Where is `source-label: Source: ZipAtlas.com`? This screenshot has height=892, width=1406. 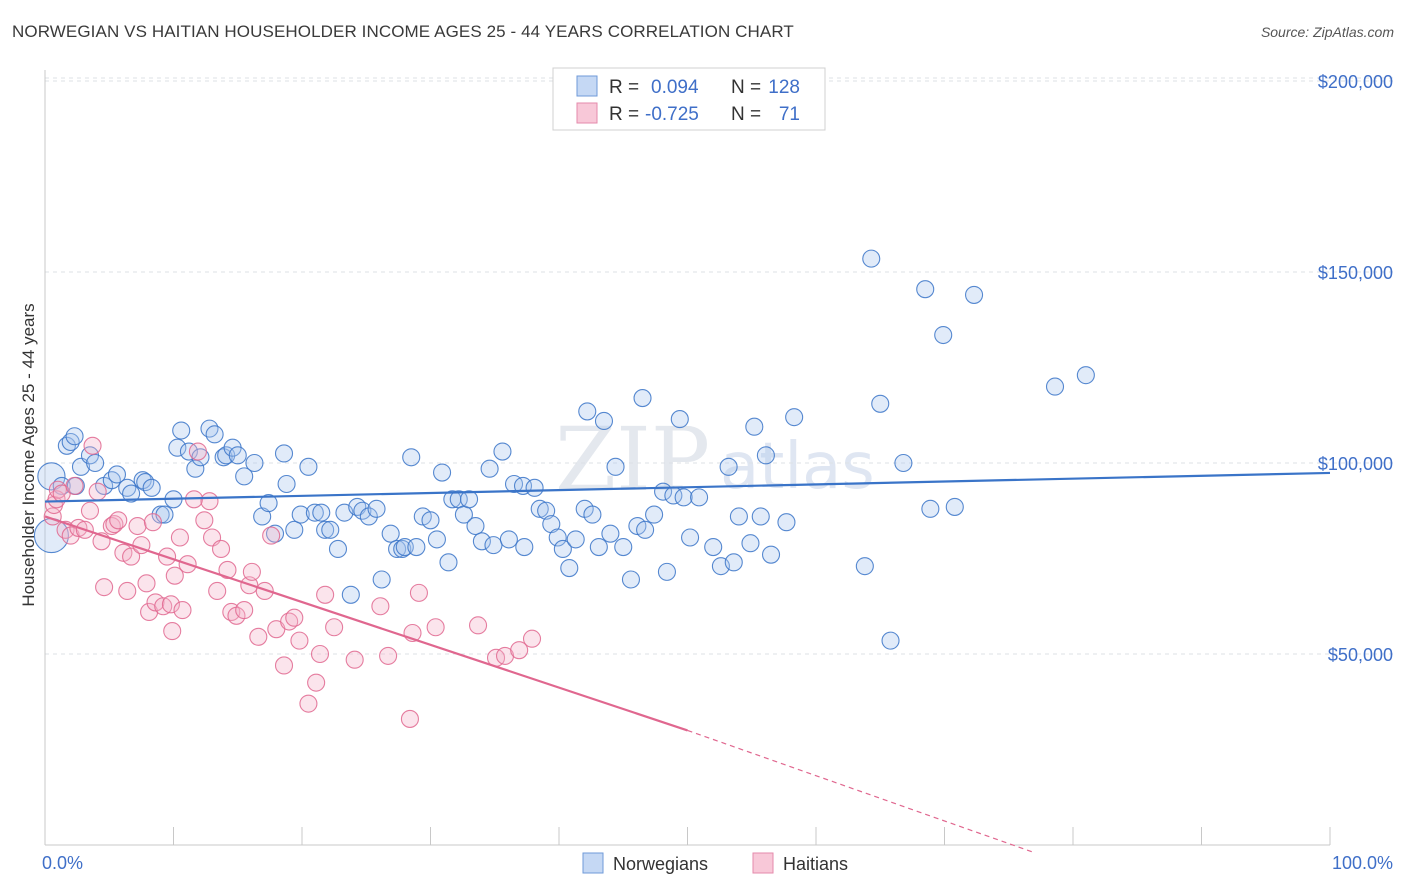
source-label: Source: ZipAtlas.com is located at coordinates (1327, 32).